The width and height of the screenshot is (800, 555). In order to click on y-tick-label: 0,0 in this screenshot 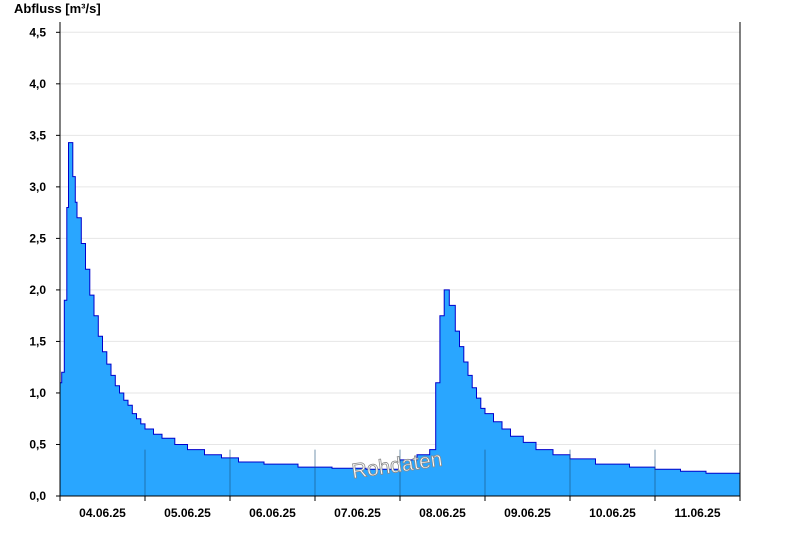, I will do `click(37, 496)`.